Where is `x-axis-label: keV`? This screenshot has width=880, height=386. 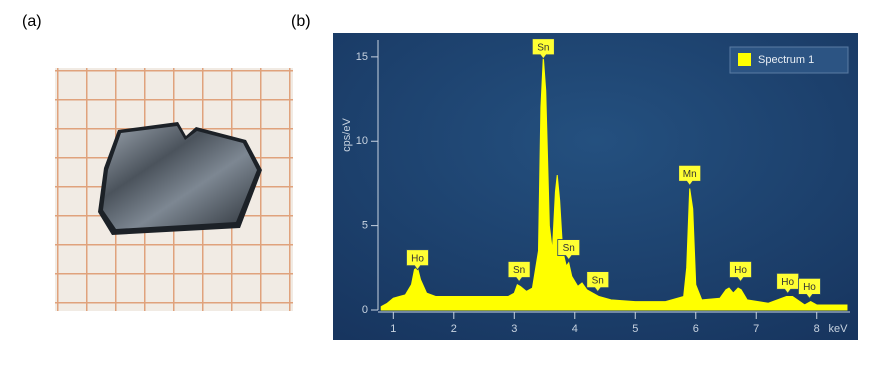 x-axis-label: keV is located at coordinates (839, 329).